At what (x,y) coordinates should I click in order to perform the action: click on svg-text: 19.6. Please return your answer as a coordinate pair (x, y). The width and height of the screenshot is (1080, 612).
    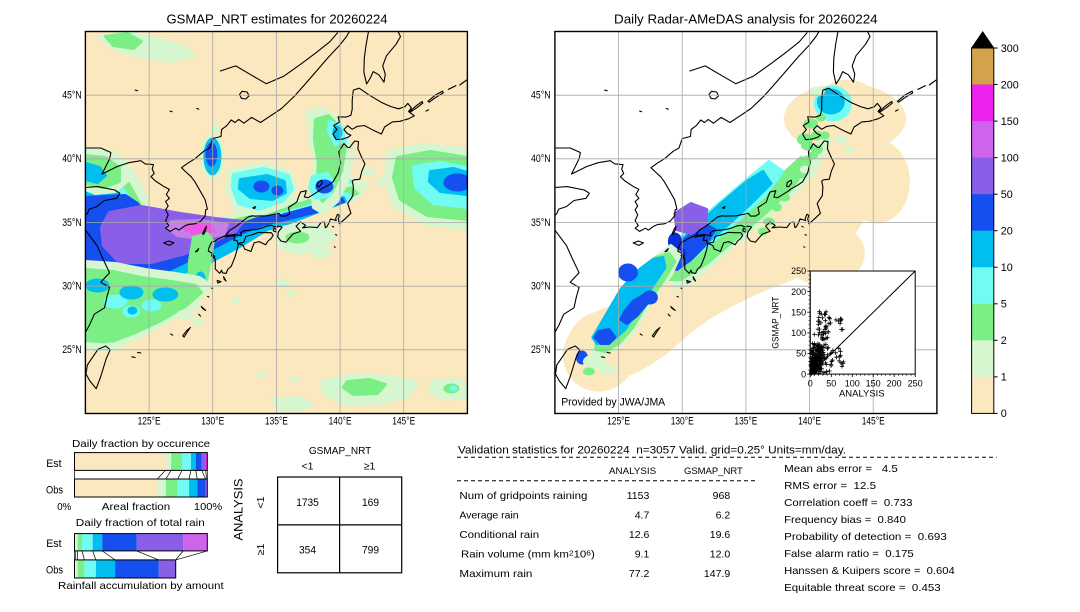
    Looking at the image, I should click on (720, 535).